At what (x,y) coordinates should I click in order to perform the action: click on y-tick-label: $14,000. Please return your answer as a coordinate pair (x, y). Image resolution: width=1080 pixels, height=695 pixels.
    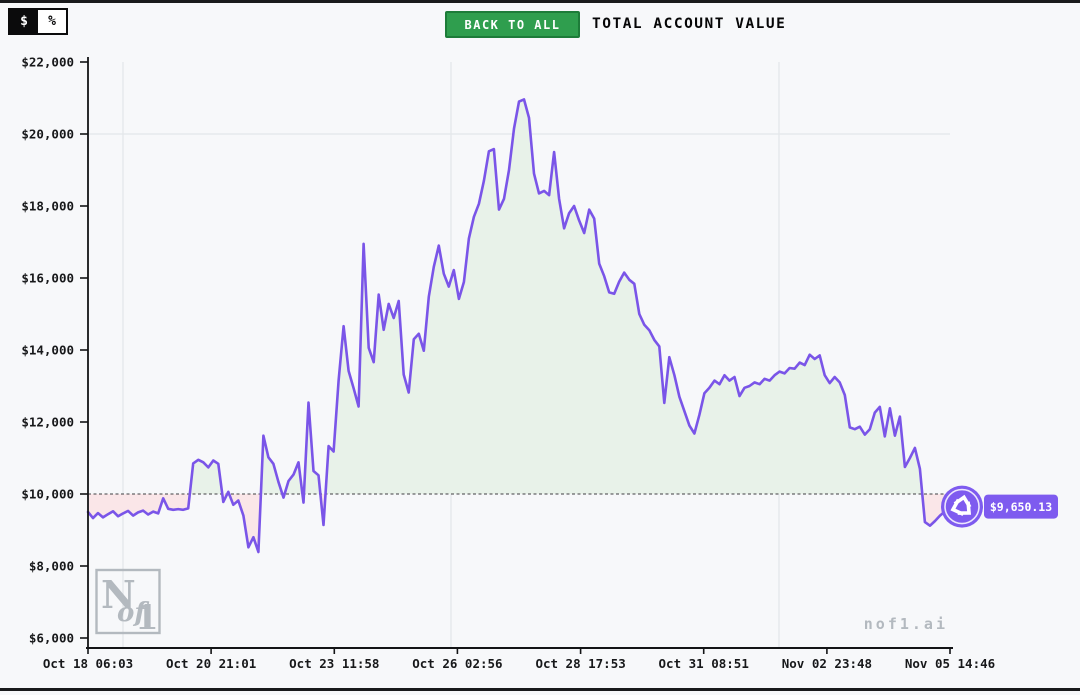
    Looking at the image, I should click on (47, 350).